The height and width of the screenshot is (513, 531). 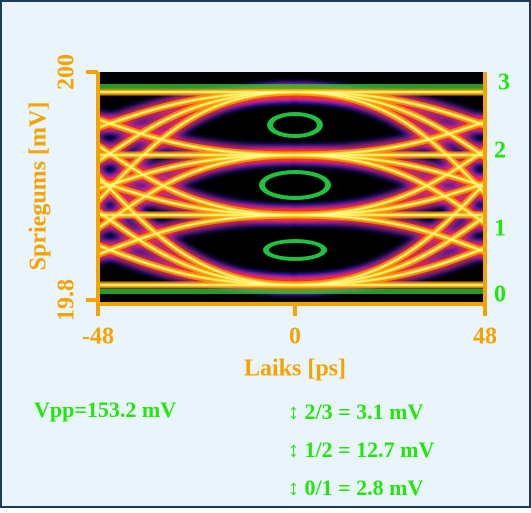 I want to click on level-label: 1, so click(x=500, y=229).